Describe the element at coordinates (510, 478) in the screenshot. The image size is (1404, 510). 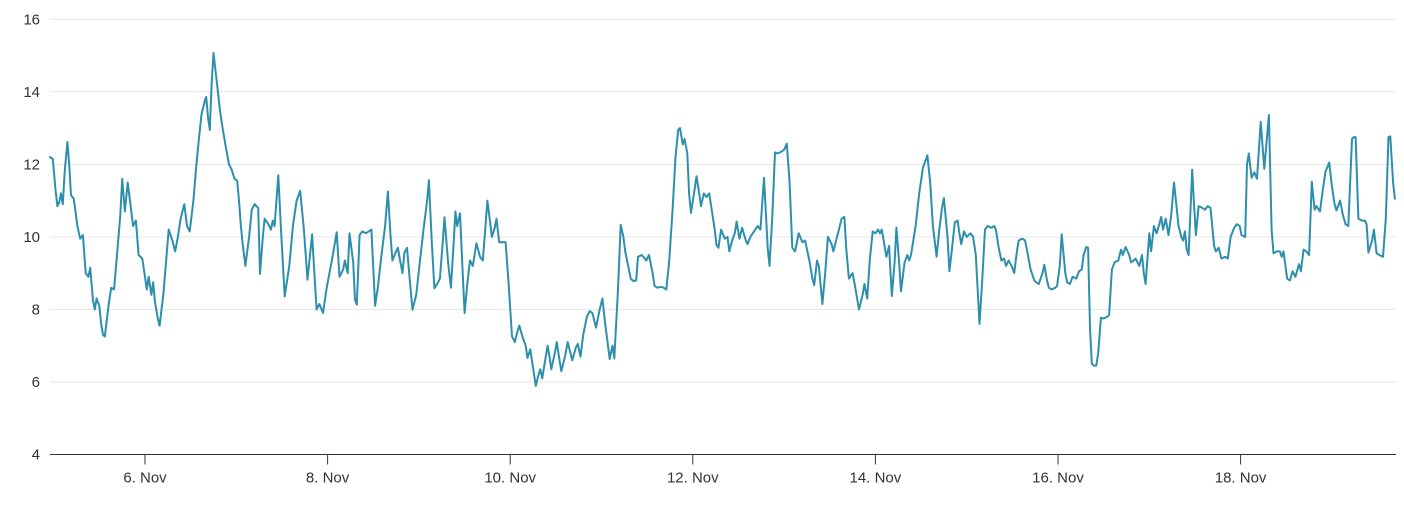
I see `x-axis-label: 10. Nov` at that location.